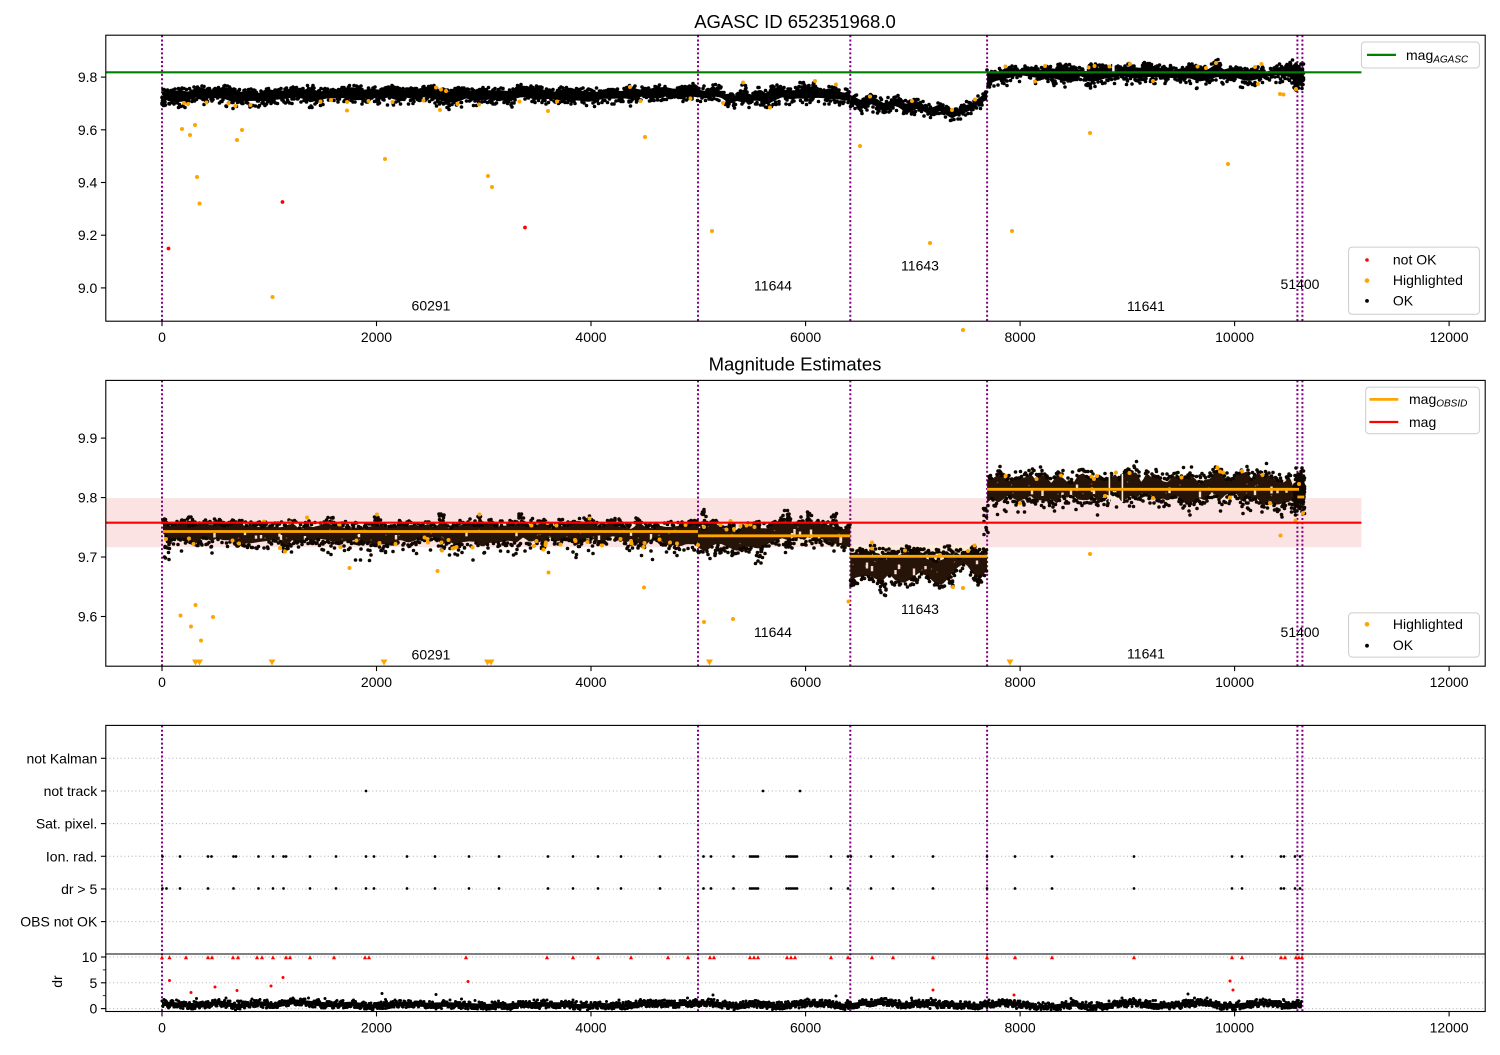 This screenshot has width=1500, height=1055. What do you see at coordinates (1415, 260) in the screenshot?
I see `svg-text: not OK` at bounding box center [1415, 260].